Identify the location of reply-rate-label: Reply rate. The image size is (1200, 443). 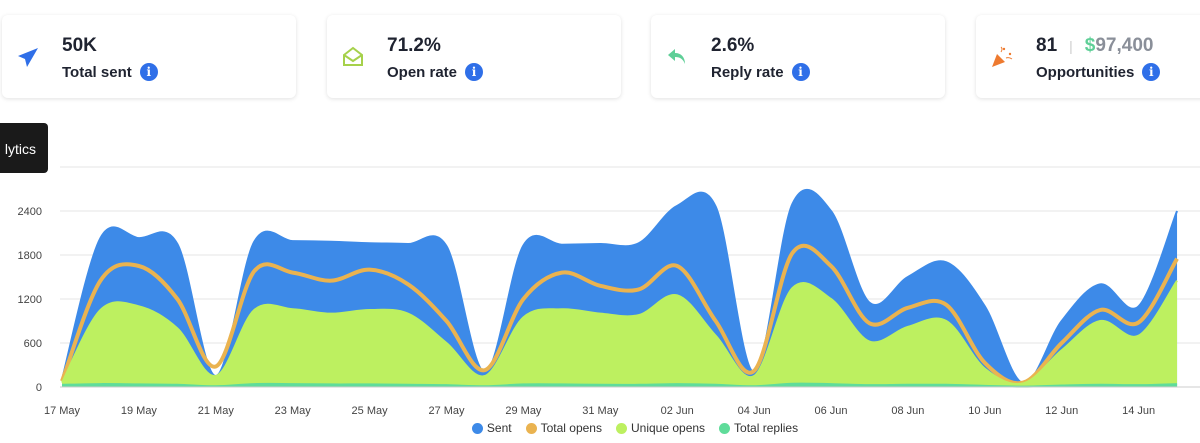
(747, 72).